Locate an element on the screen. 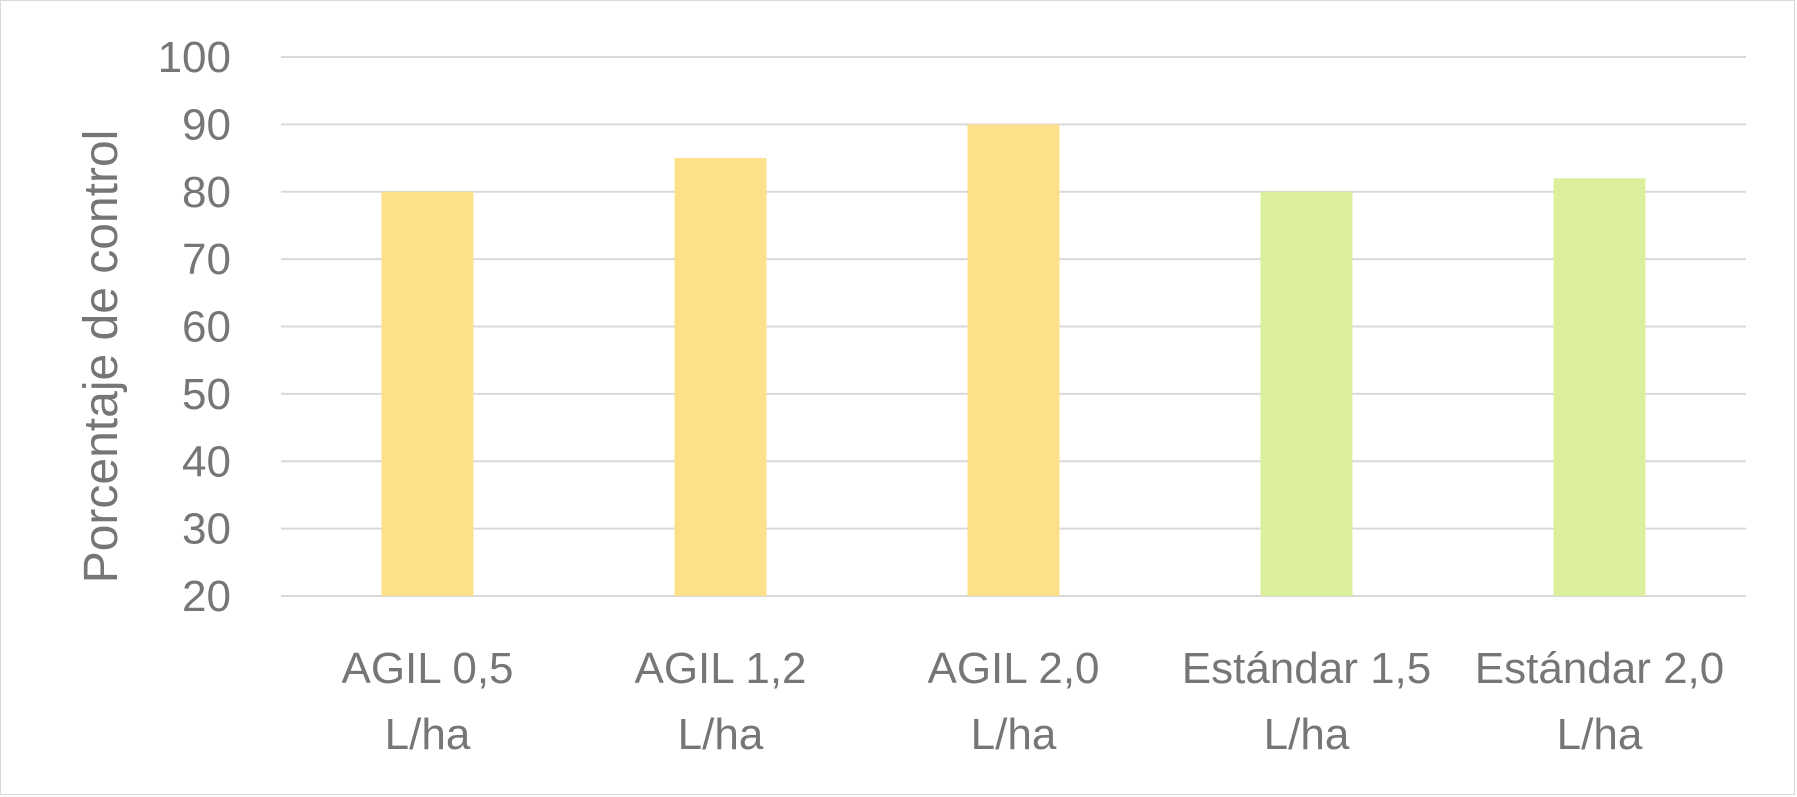 The width and height of the screenshot is (1797, 797). y-tick-label: 60 is located at coordinates (206, 327).